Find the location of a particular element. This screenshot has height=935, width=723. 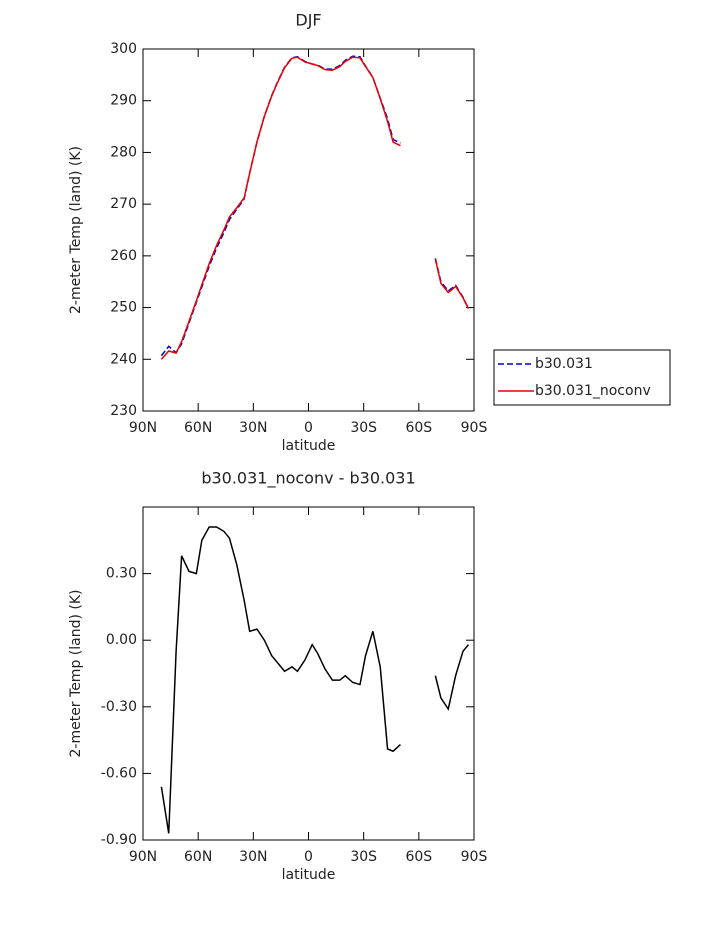

legend-label: b30.031_noconv is located at coordinates (593, 391).